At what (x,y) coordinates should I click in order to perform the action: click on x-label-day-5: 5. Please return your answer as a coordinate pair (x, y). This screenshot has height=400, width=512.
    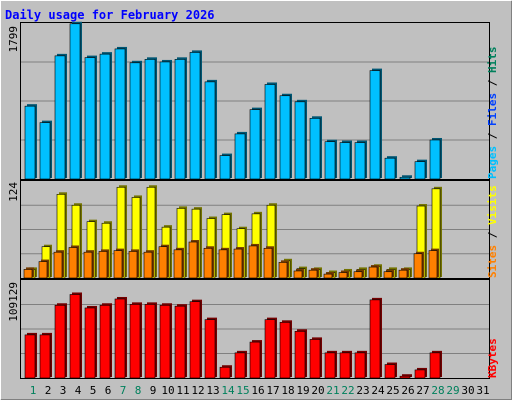
    Looking at the image, I should click on (93, 390).